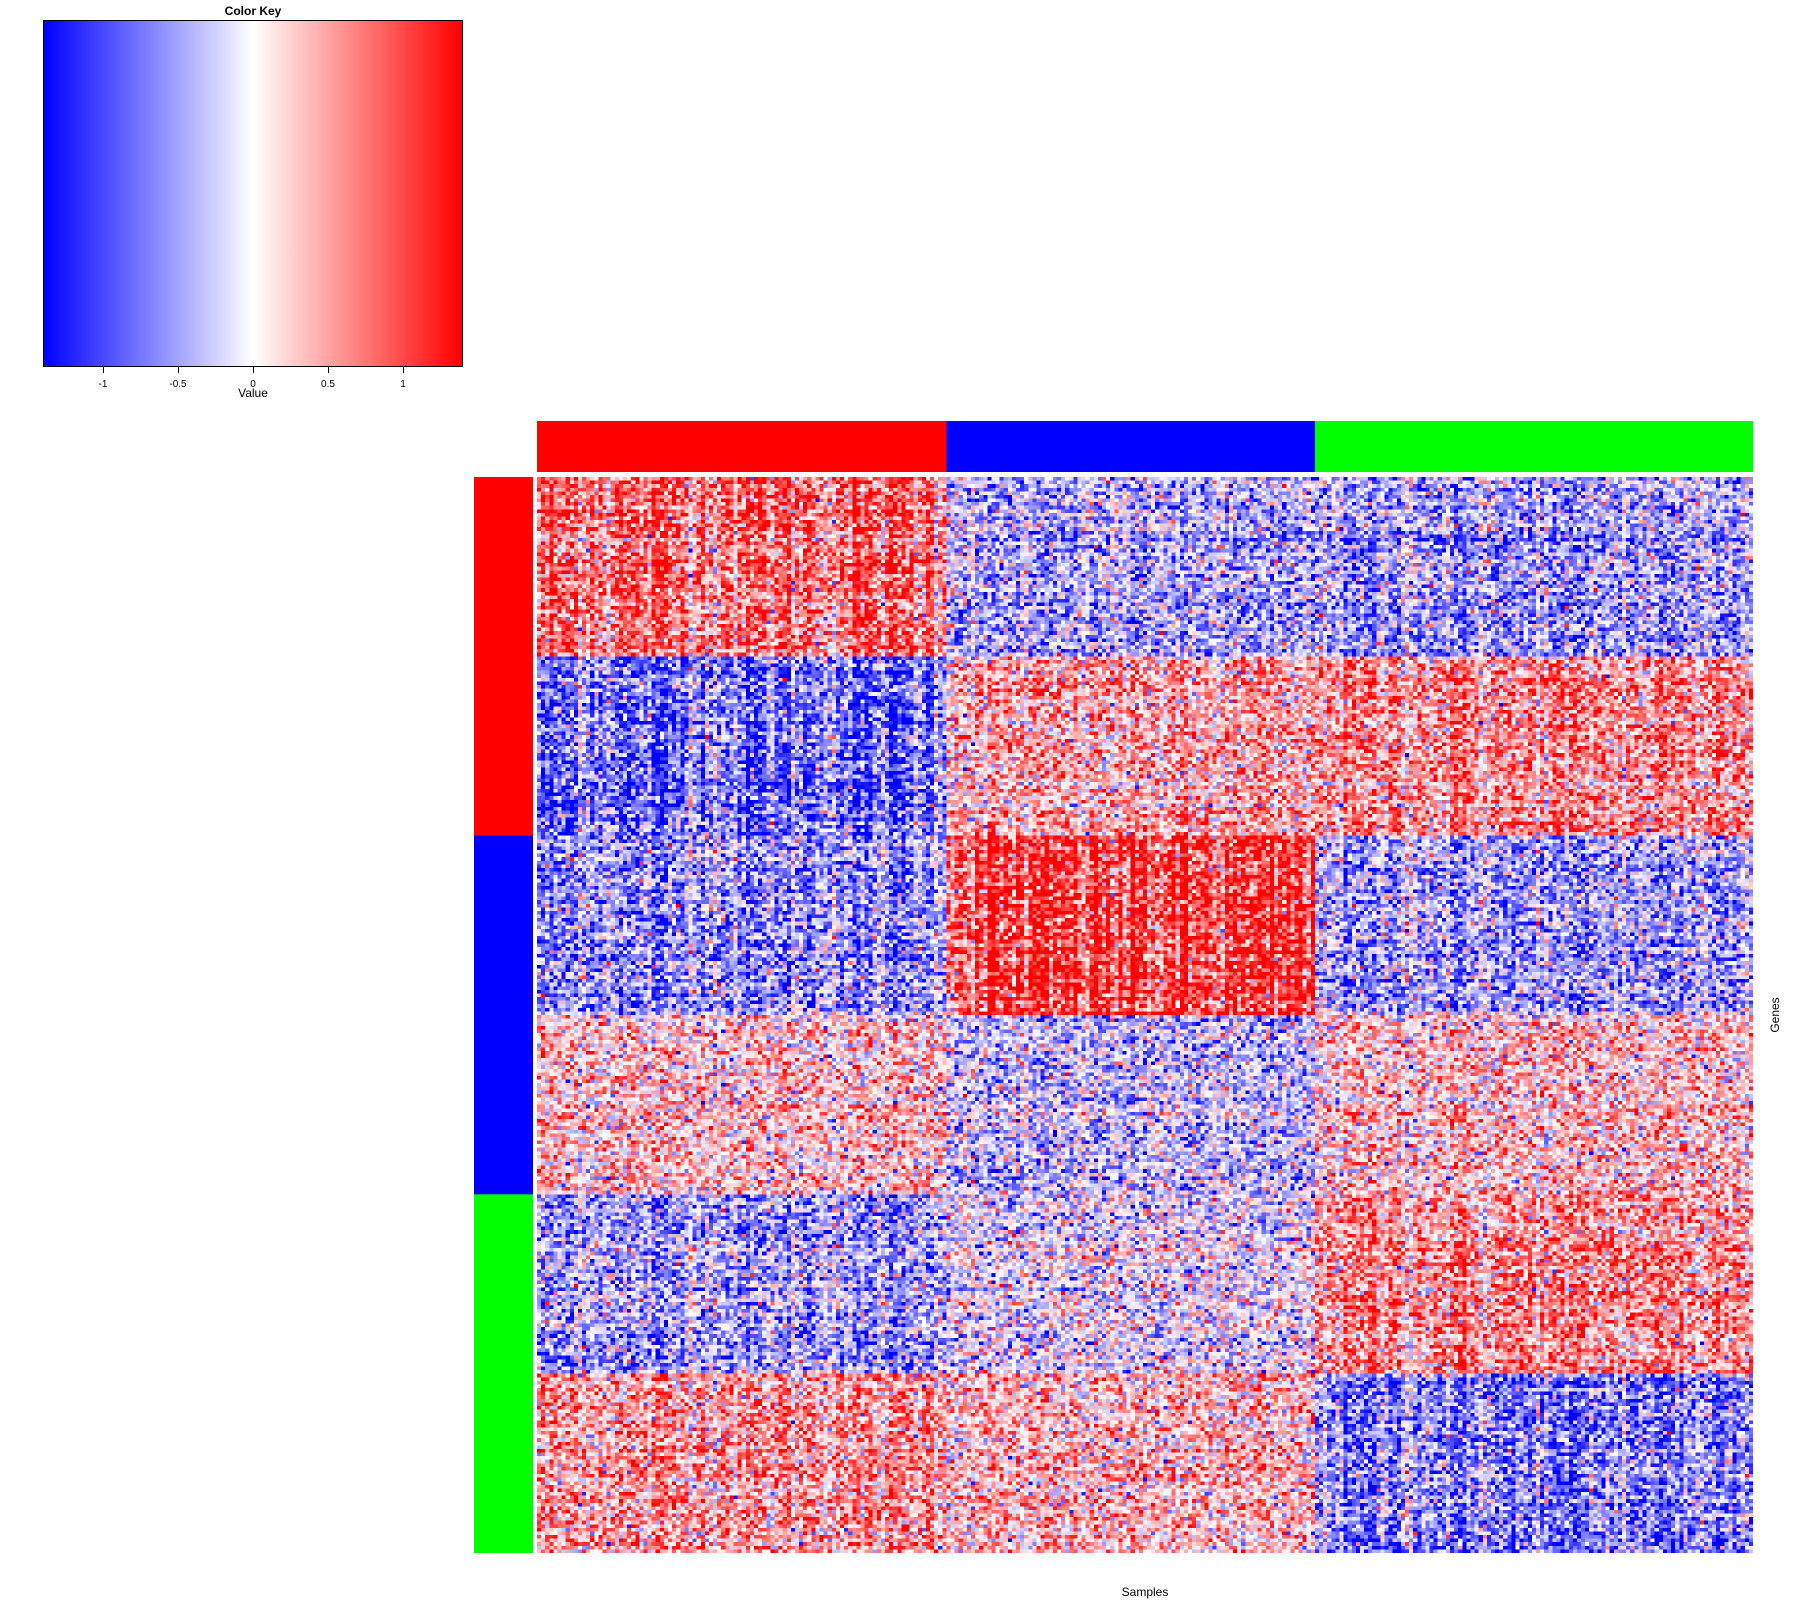 This screenshot has width=1800, height=1600. Describe the element at coordinates (1775, 1015) in the screenshot. I see `y-axis-label: Genes` at that location.